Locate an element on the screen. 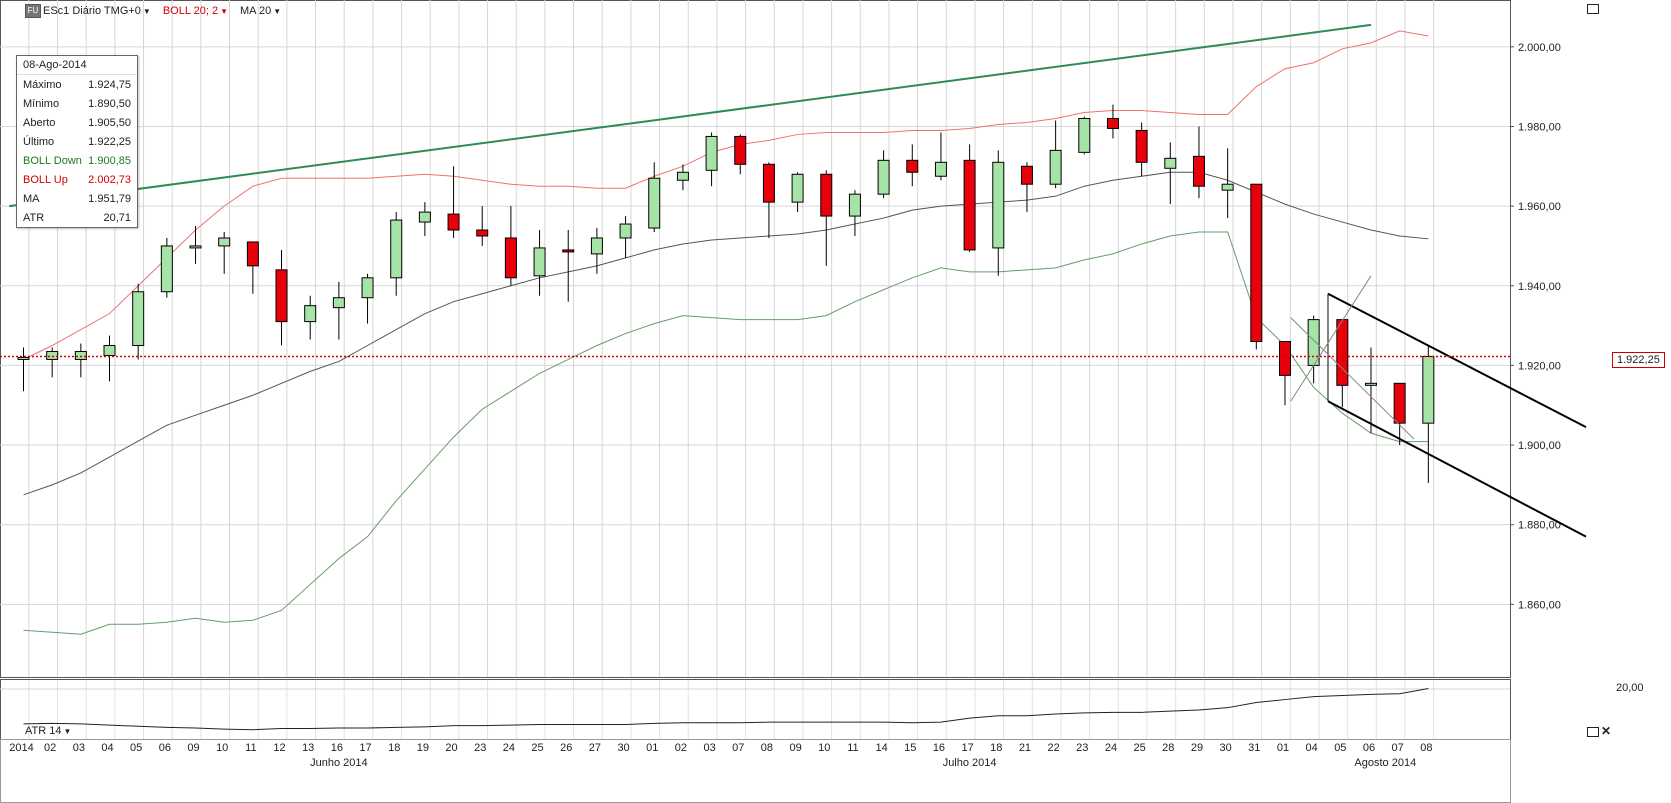 This screenshot has width=1671, height=803. month-label: Agosto 2014 is located at coordinates (1385, 763).